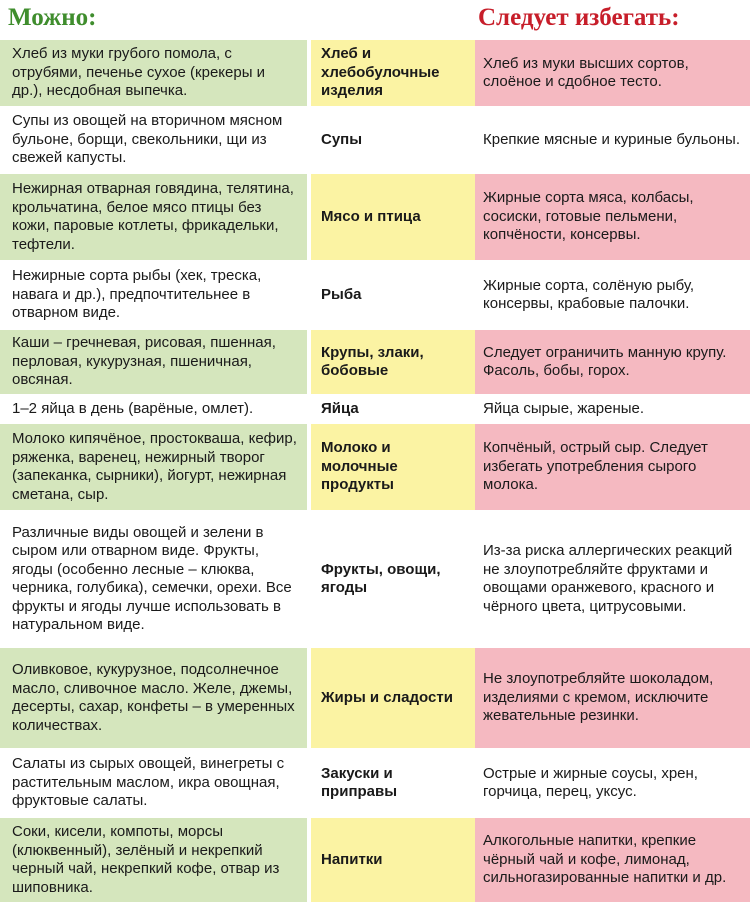 The image size is (750, 903). I want to click on category-cell: Фрукты, овощи, ягоды, so click(393, 579).